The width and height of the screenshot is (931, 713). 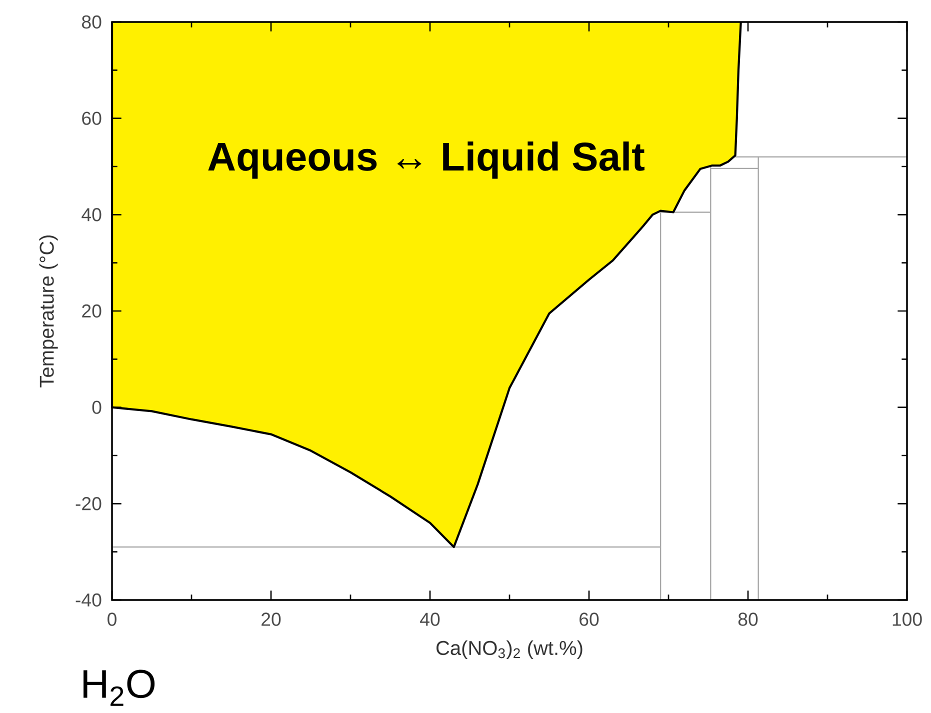 I want to click on y-tick-label: -40, so click(x=89, y=600).